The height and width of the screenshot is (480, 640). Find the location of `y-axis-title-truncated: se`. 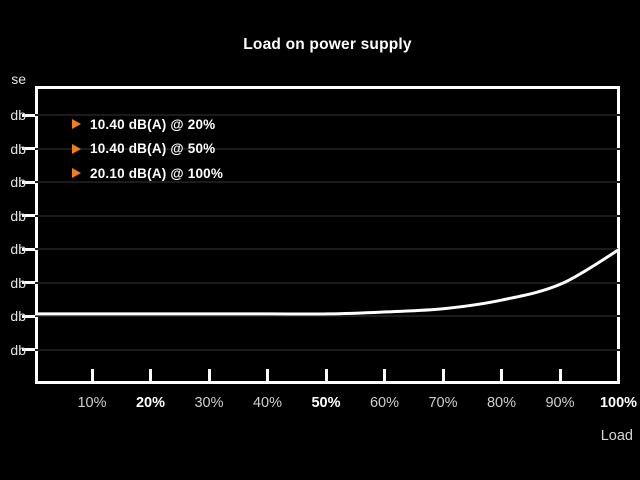

y-axis-title-truncated: se is located at coordinates (18, 79).